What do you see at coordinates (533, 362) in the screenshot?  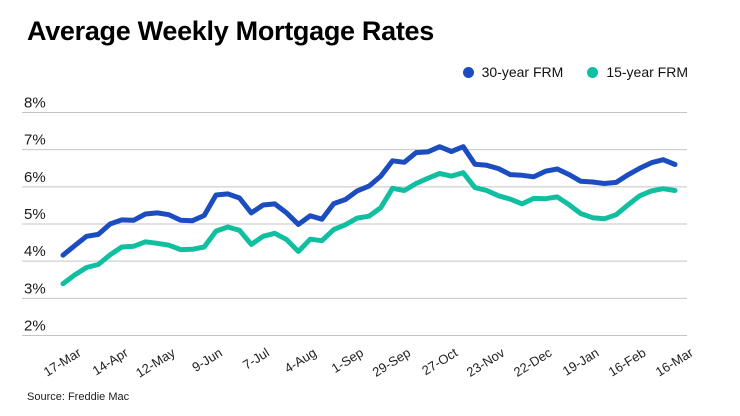 I see `x-tick-label: 22-Dec` at bounding box center [533, 362].